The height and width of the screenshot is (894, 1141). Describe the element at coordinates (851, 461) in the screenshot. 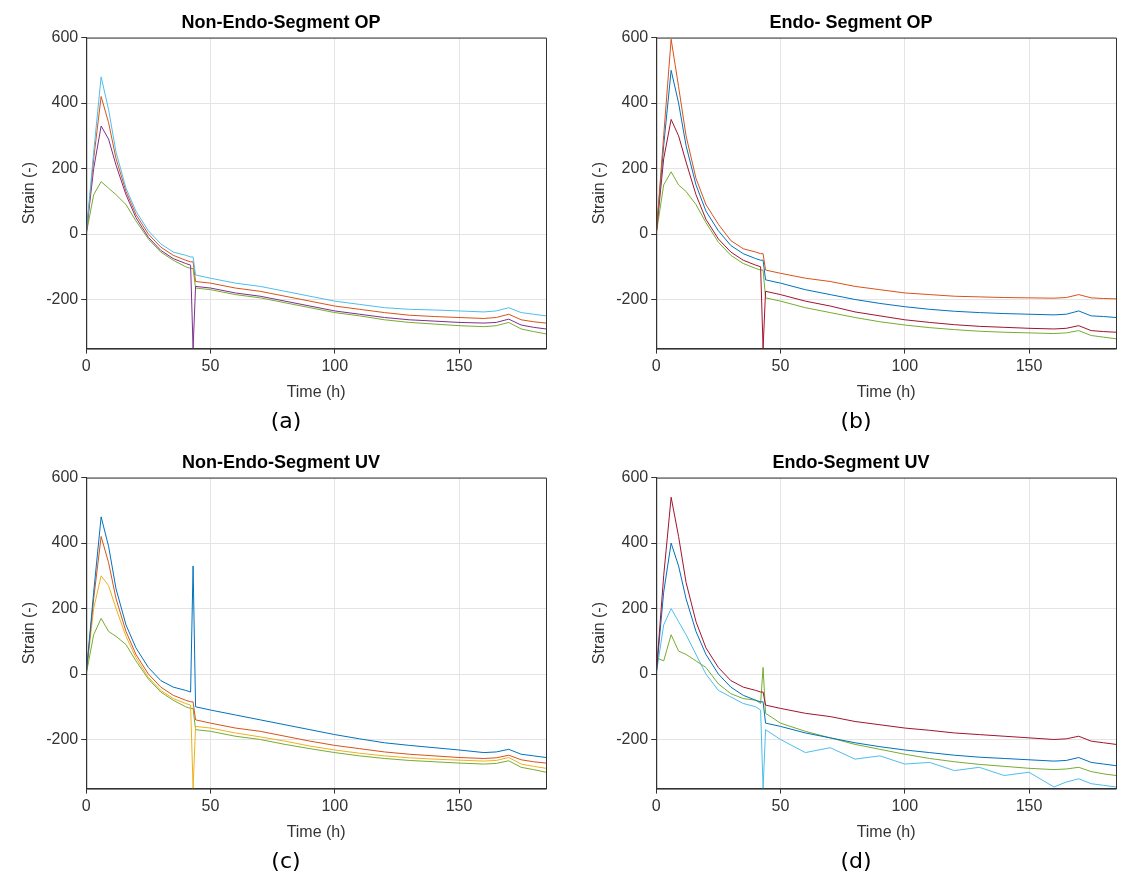

I see `chart-title: Endo-Segment UV` at that location.